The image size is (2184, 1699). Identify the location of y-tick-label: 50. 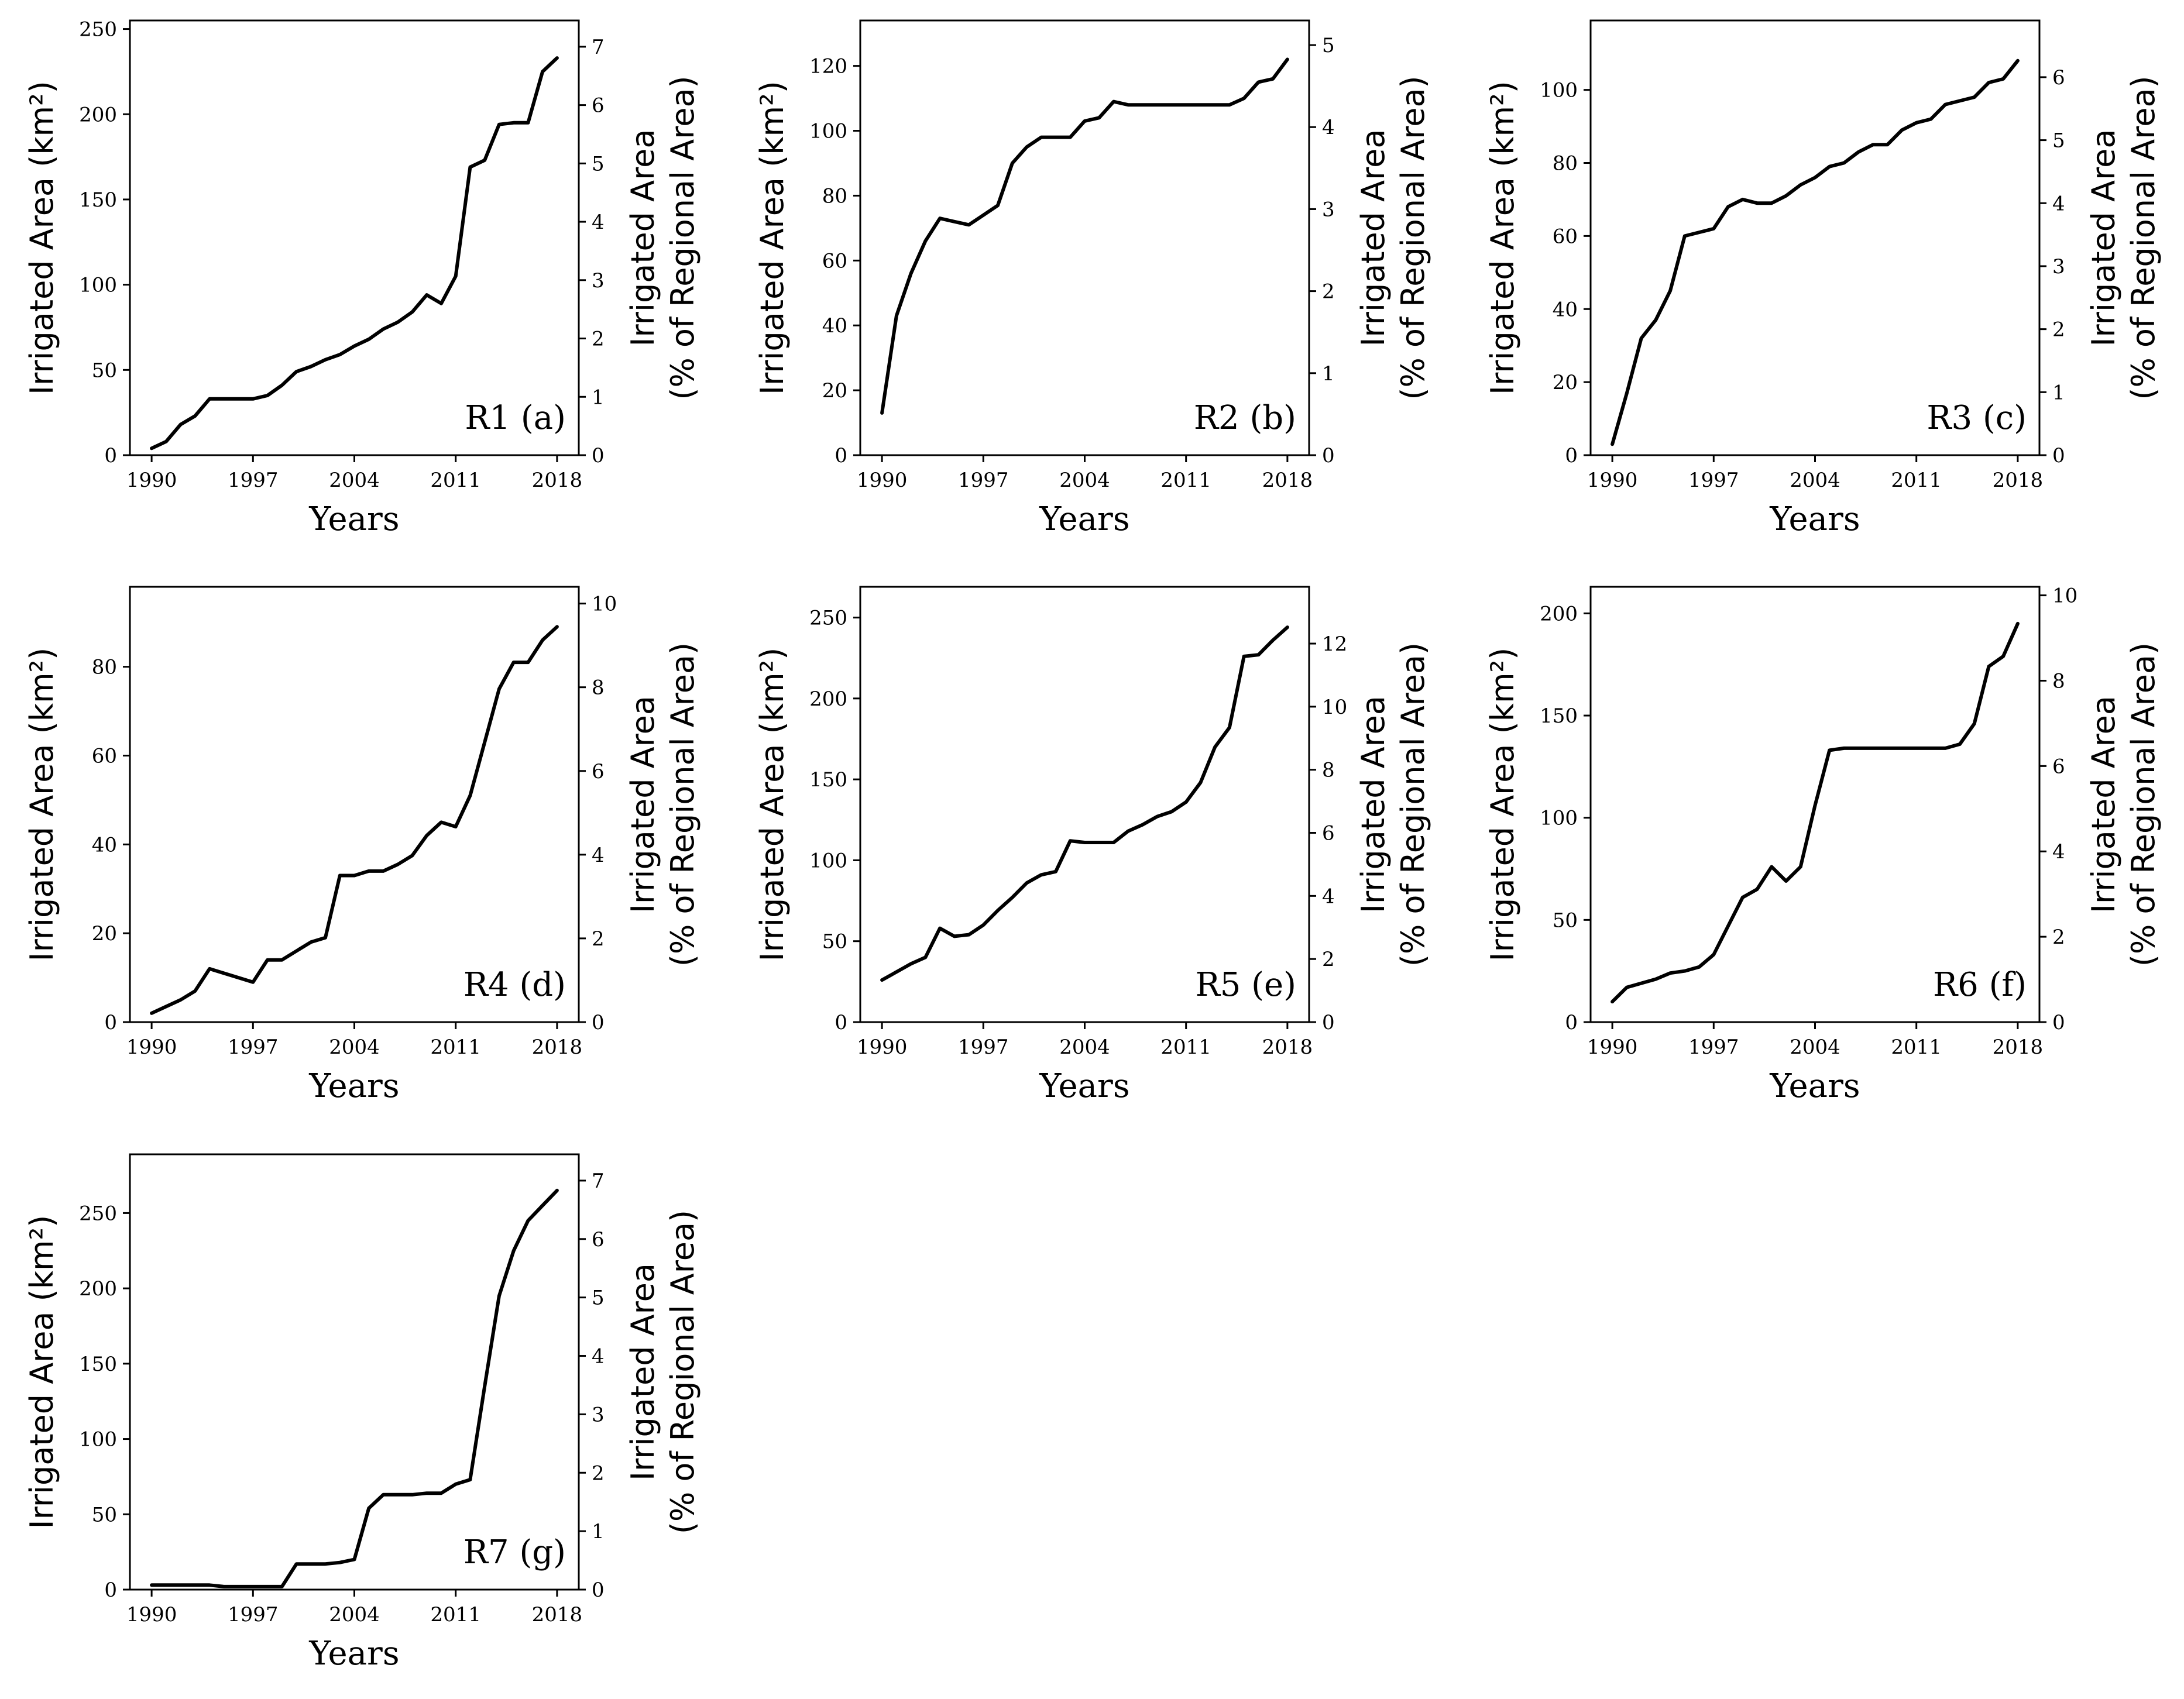
(104, 1514).